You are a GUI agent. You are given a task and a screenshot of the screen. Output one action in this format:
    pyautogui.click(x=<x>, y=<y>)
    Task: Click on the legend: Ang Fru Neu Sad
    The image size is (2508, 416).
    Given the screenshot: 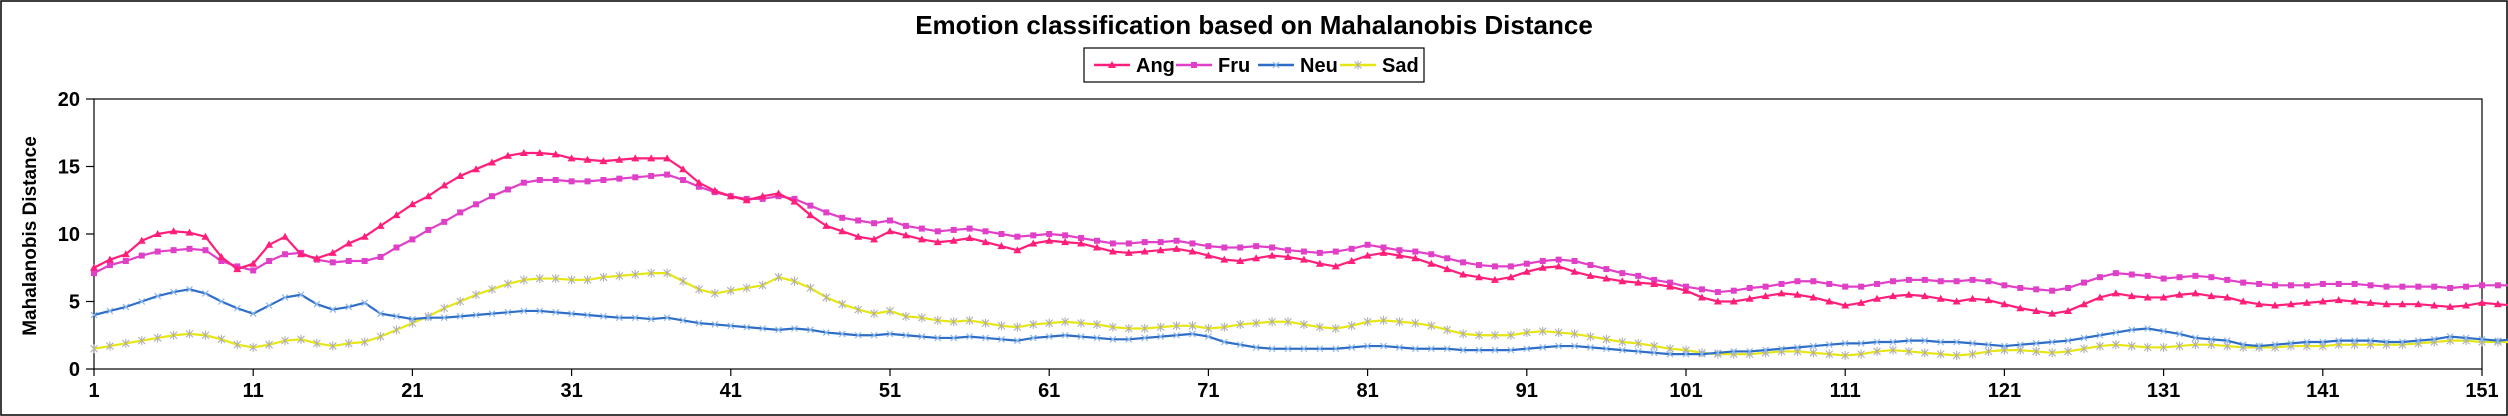 What is the action you would take?
    pyautogui.click(x=1254, y=65)
    